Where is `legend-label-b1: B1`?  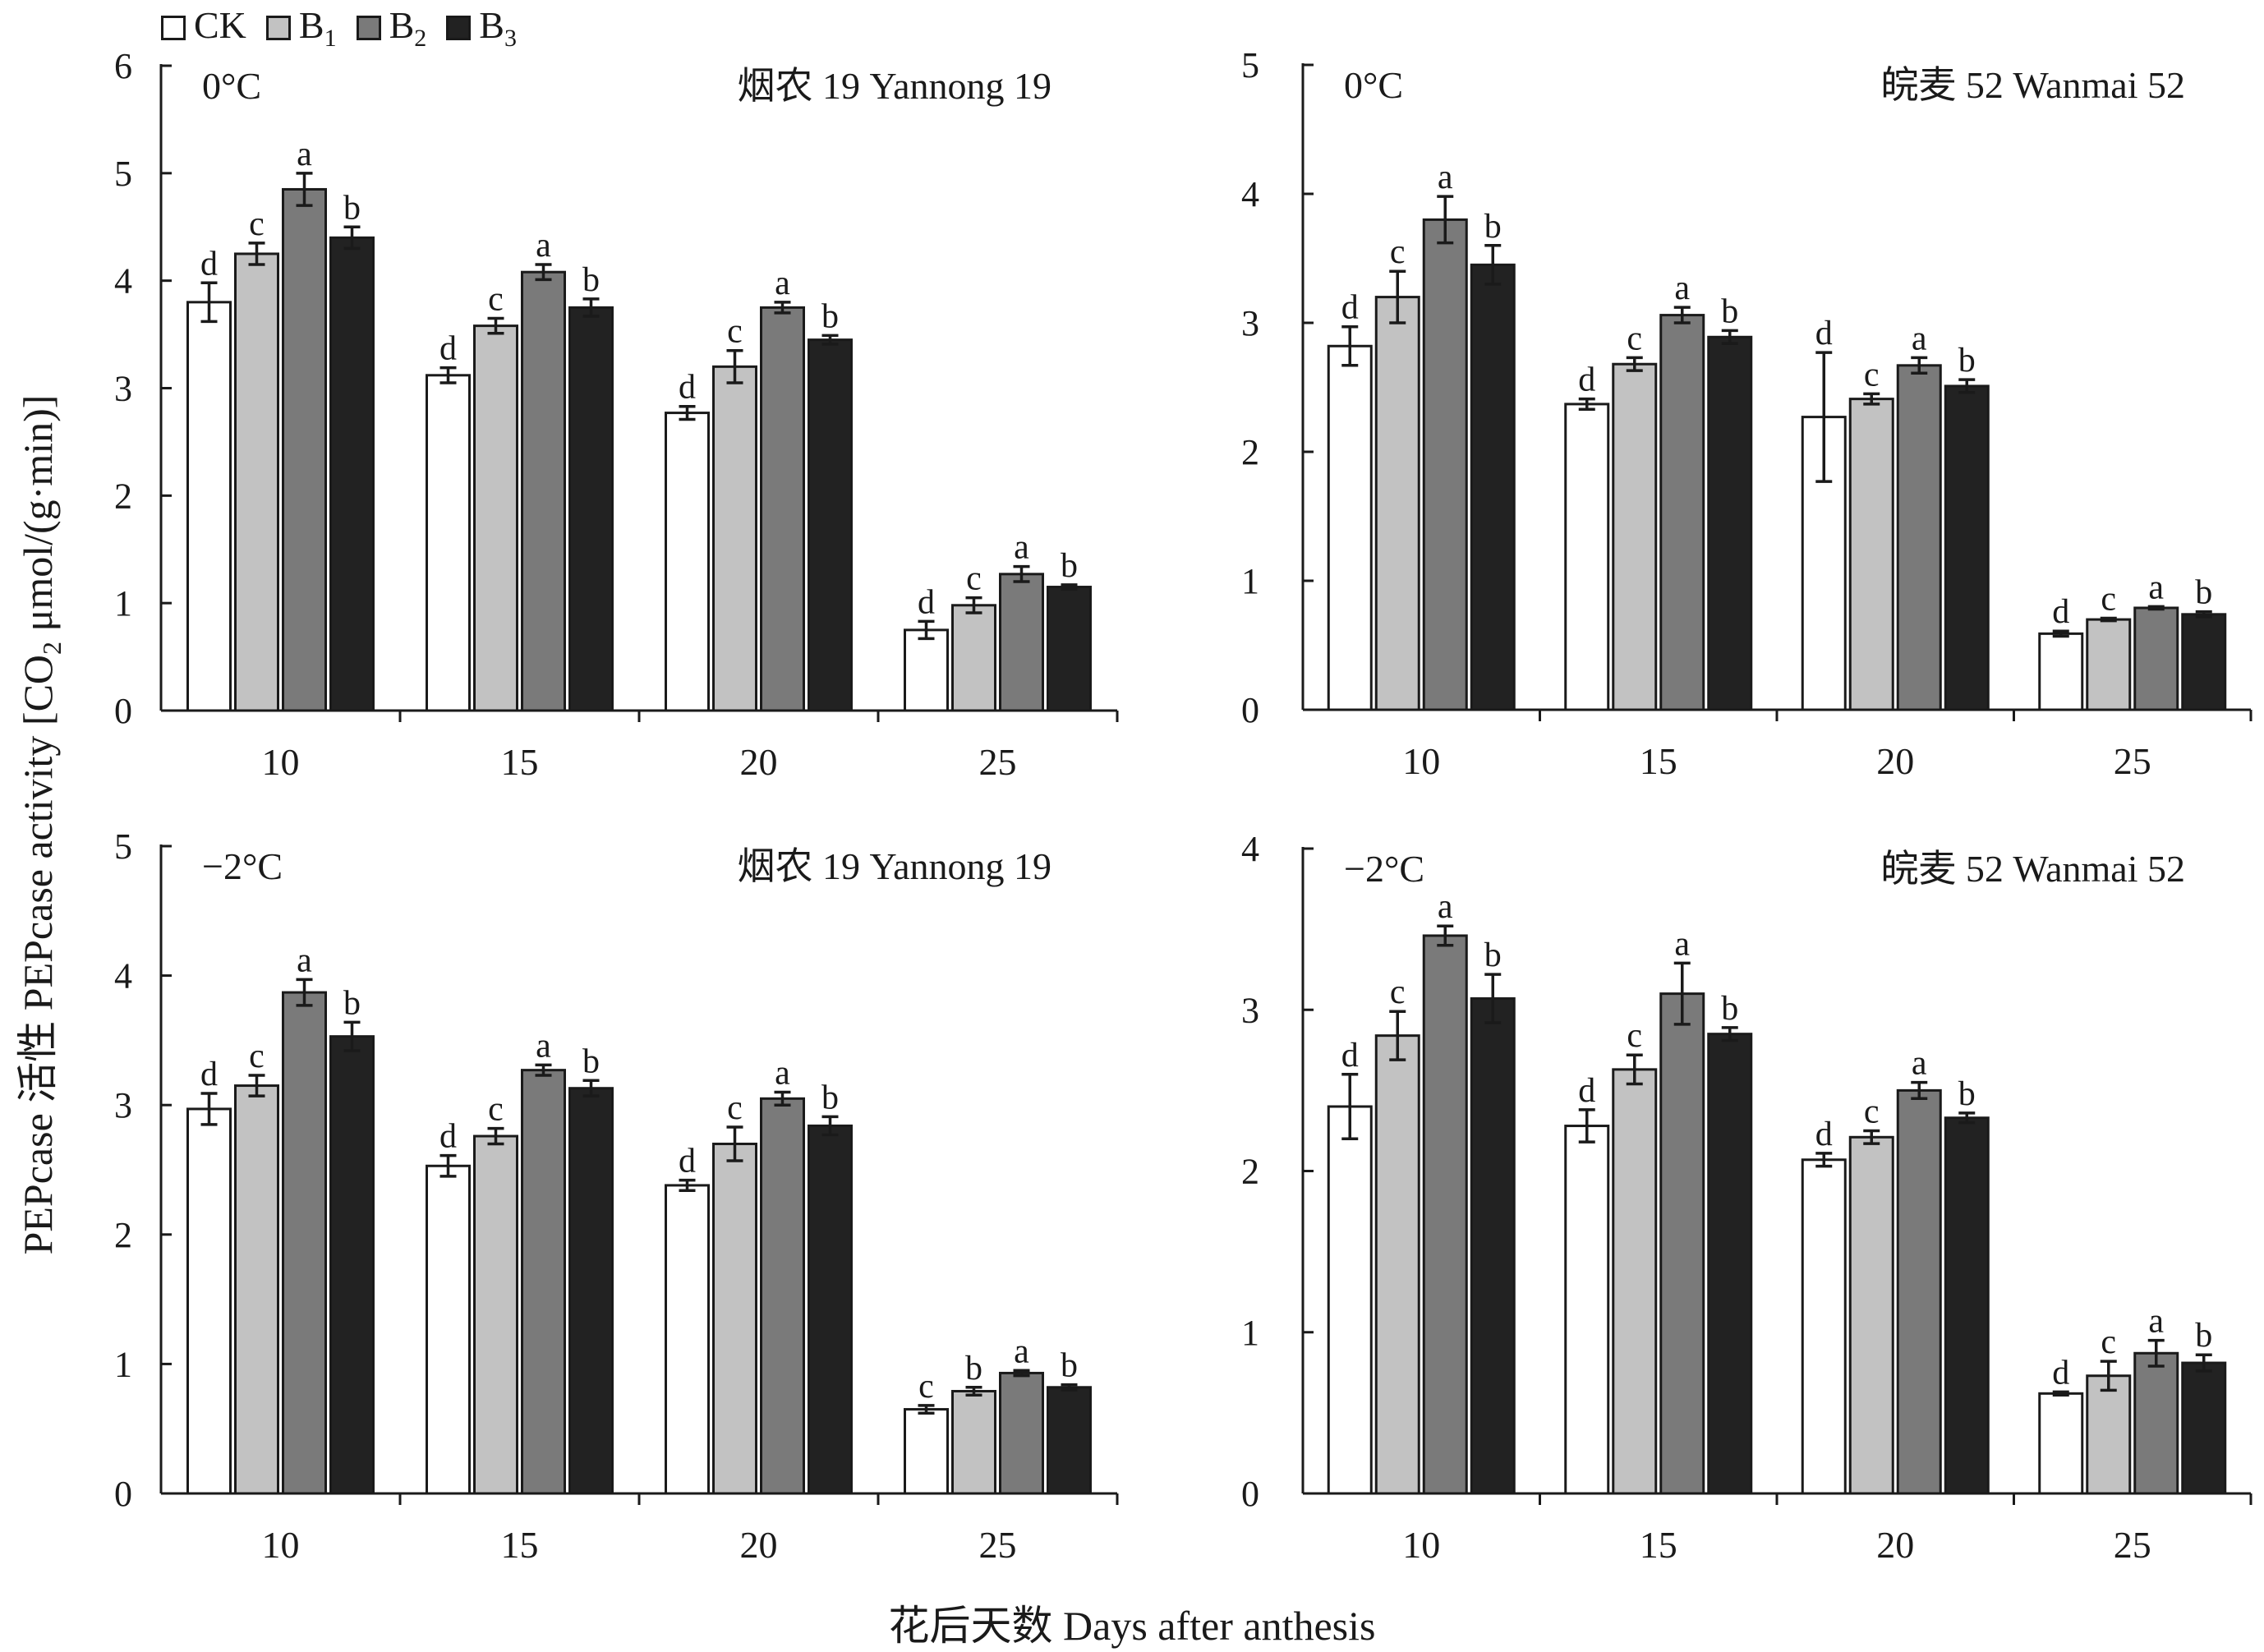
legend-label-b1: B1 is located at coordinates (317, 28).